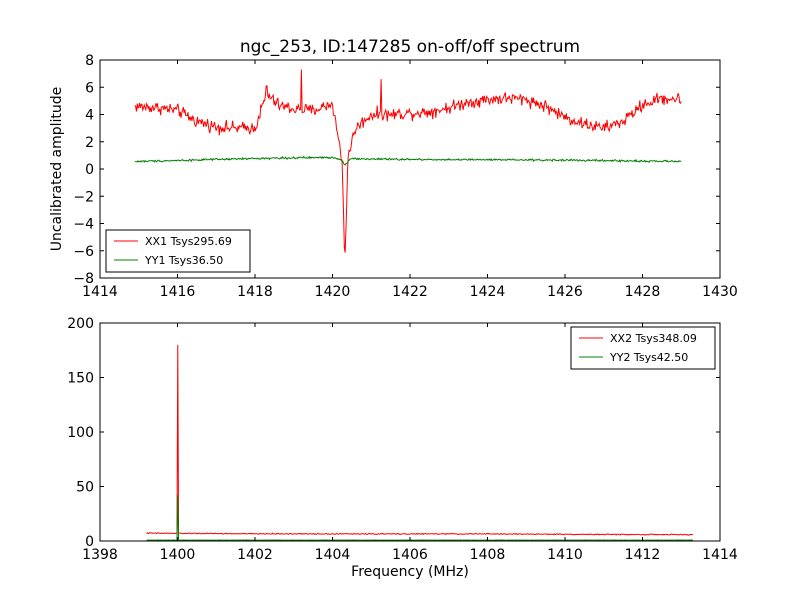  What do you see at coordinates (255, 292) in the screenshot?
I see `x-tick-label: 1418` at bounding box center [255, 292].